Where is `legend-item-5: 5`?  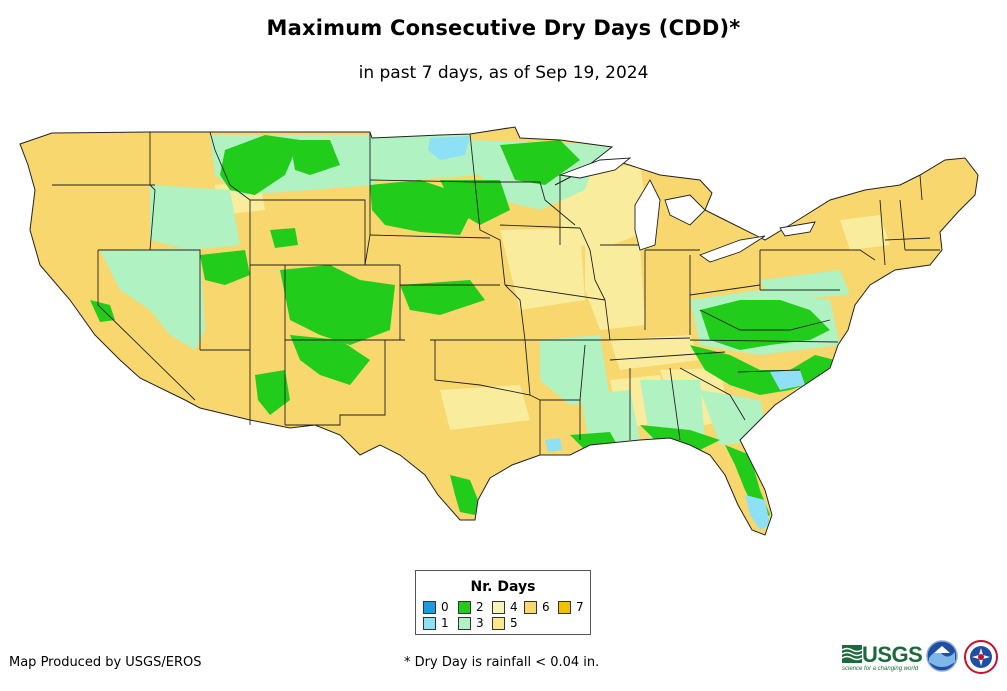 legend-item-5: 5 is located at coordinates (505, 623).